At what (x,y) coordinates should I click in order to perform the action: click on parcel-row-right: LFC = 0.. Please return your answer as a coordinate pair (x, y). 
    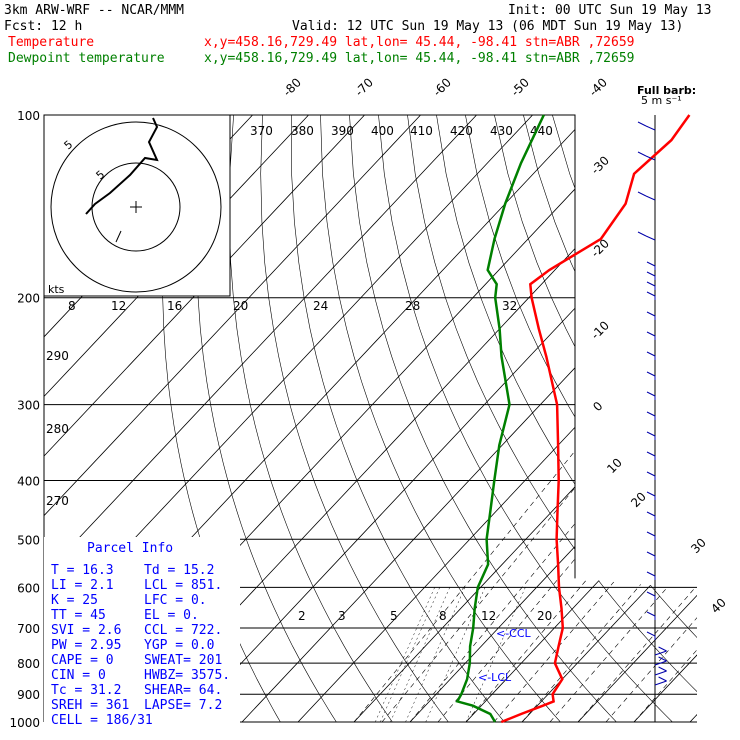
    Looking at the image, I should click on (175, 600).